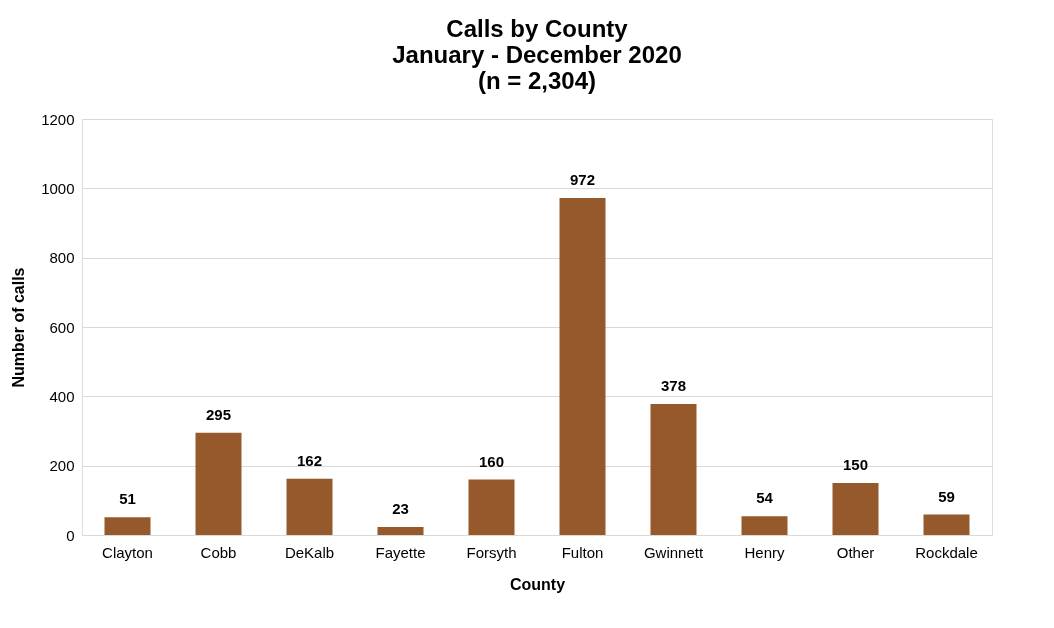 This screenshot has width=1054, height=628. What do you see at coordinates (62, 466) in the screenshot?
I see `y-tick-label: 200` at bounding box center [62, 466].